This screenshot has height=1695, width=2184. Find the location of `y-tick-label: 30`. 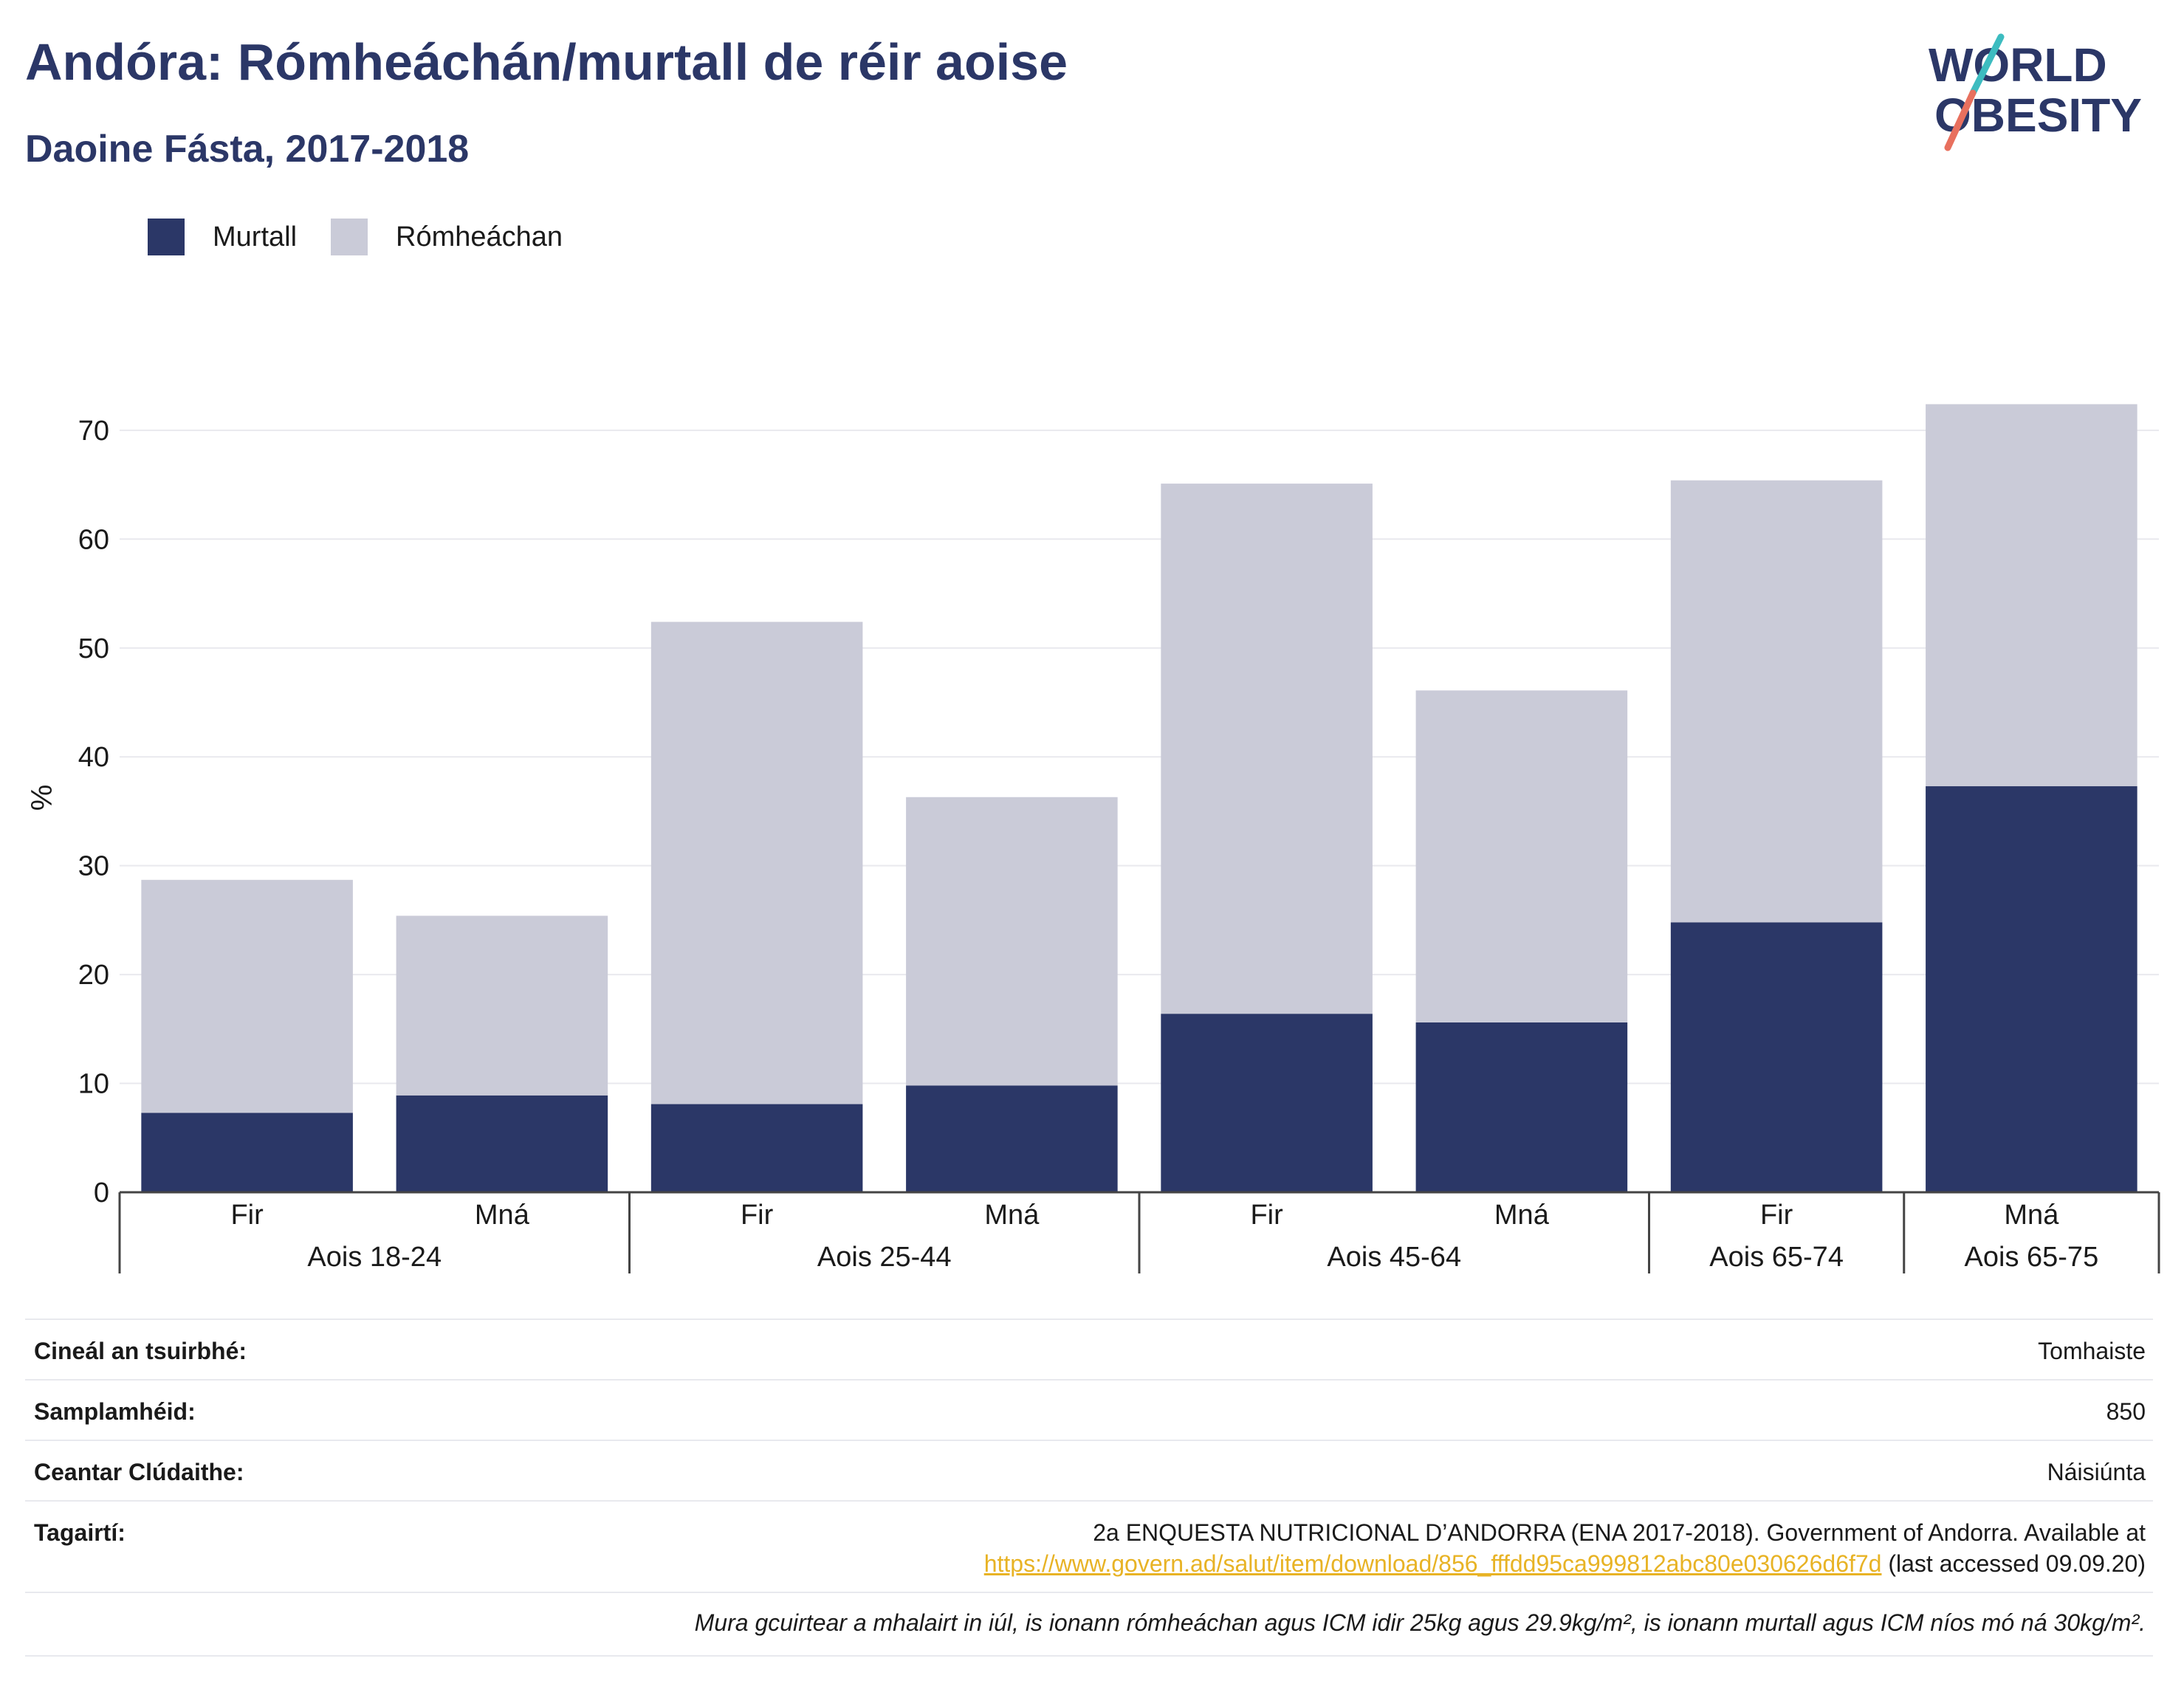

y-tick-label: 30 is located at coordinates (94, 866).